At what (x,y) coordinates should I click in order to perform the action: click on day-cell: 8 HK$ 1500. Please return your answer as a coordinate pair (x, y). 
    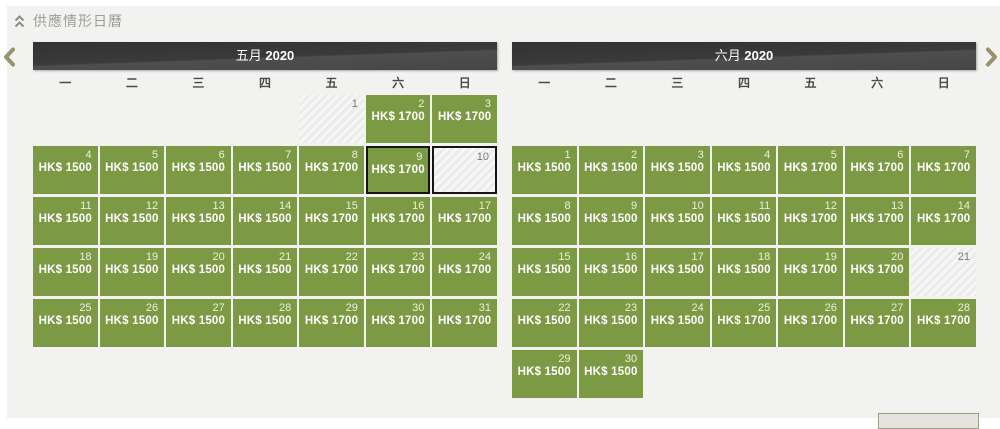
    Looking at the image, I should click on (544, 221).